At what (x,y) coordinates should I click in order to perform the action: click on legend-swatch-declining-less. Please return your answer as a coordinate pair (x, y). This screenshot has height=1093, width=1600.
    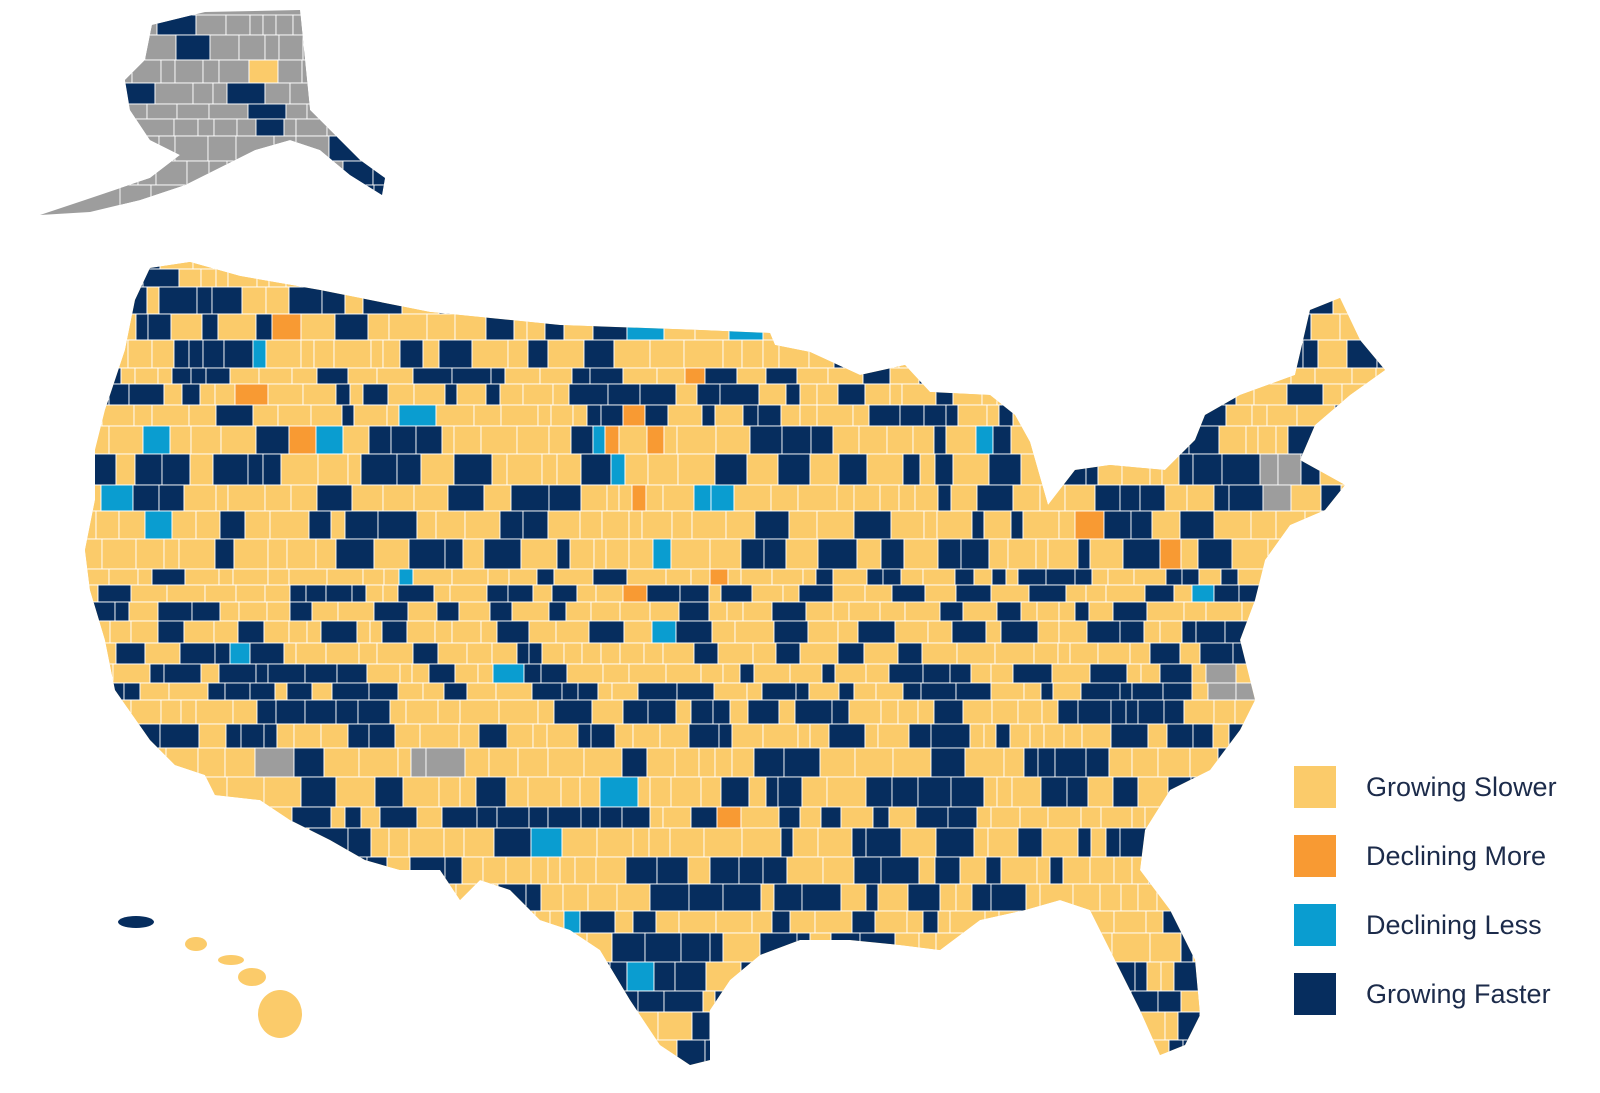
    Looking at the image, I should click on (1315, 925).